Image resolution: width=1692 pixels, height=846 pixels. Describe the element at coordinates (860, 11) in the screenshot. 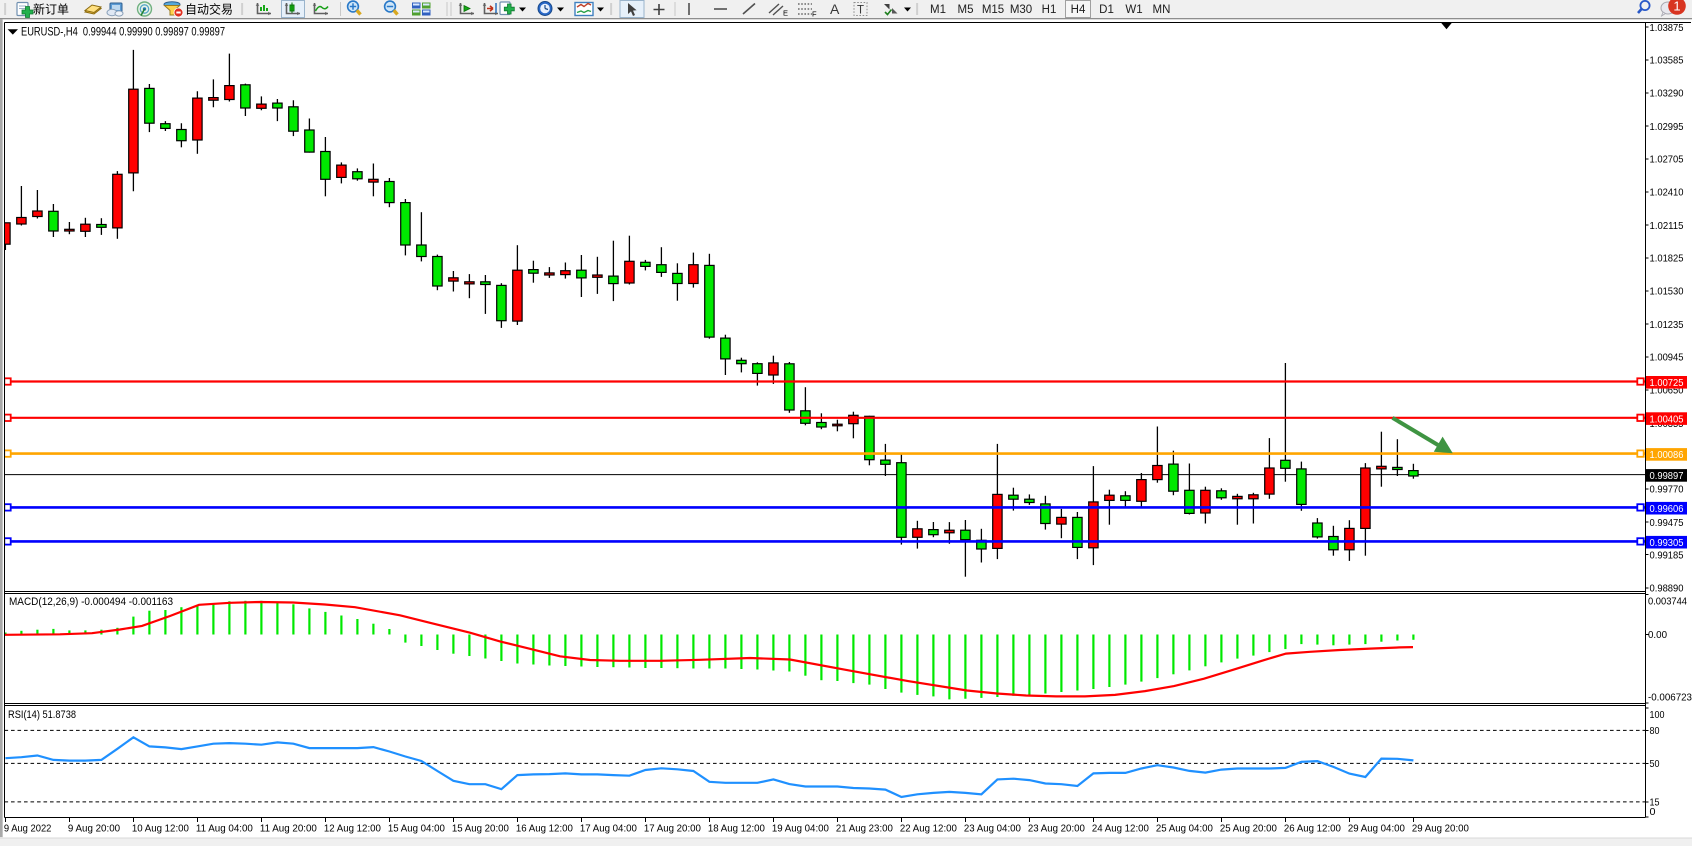

I see `svg-text: T` at that location.